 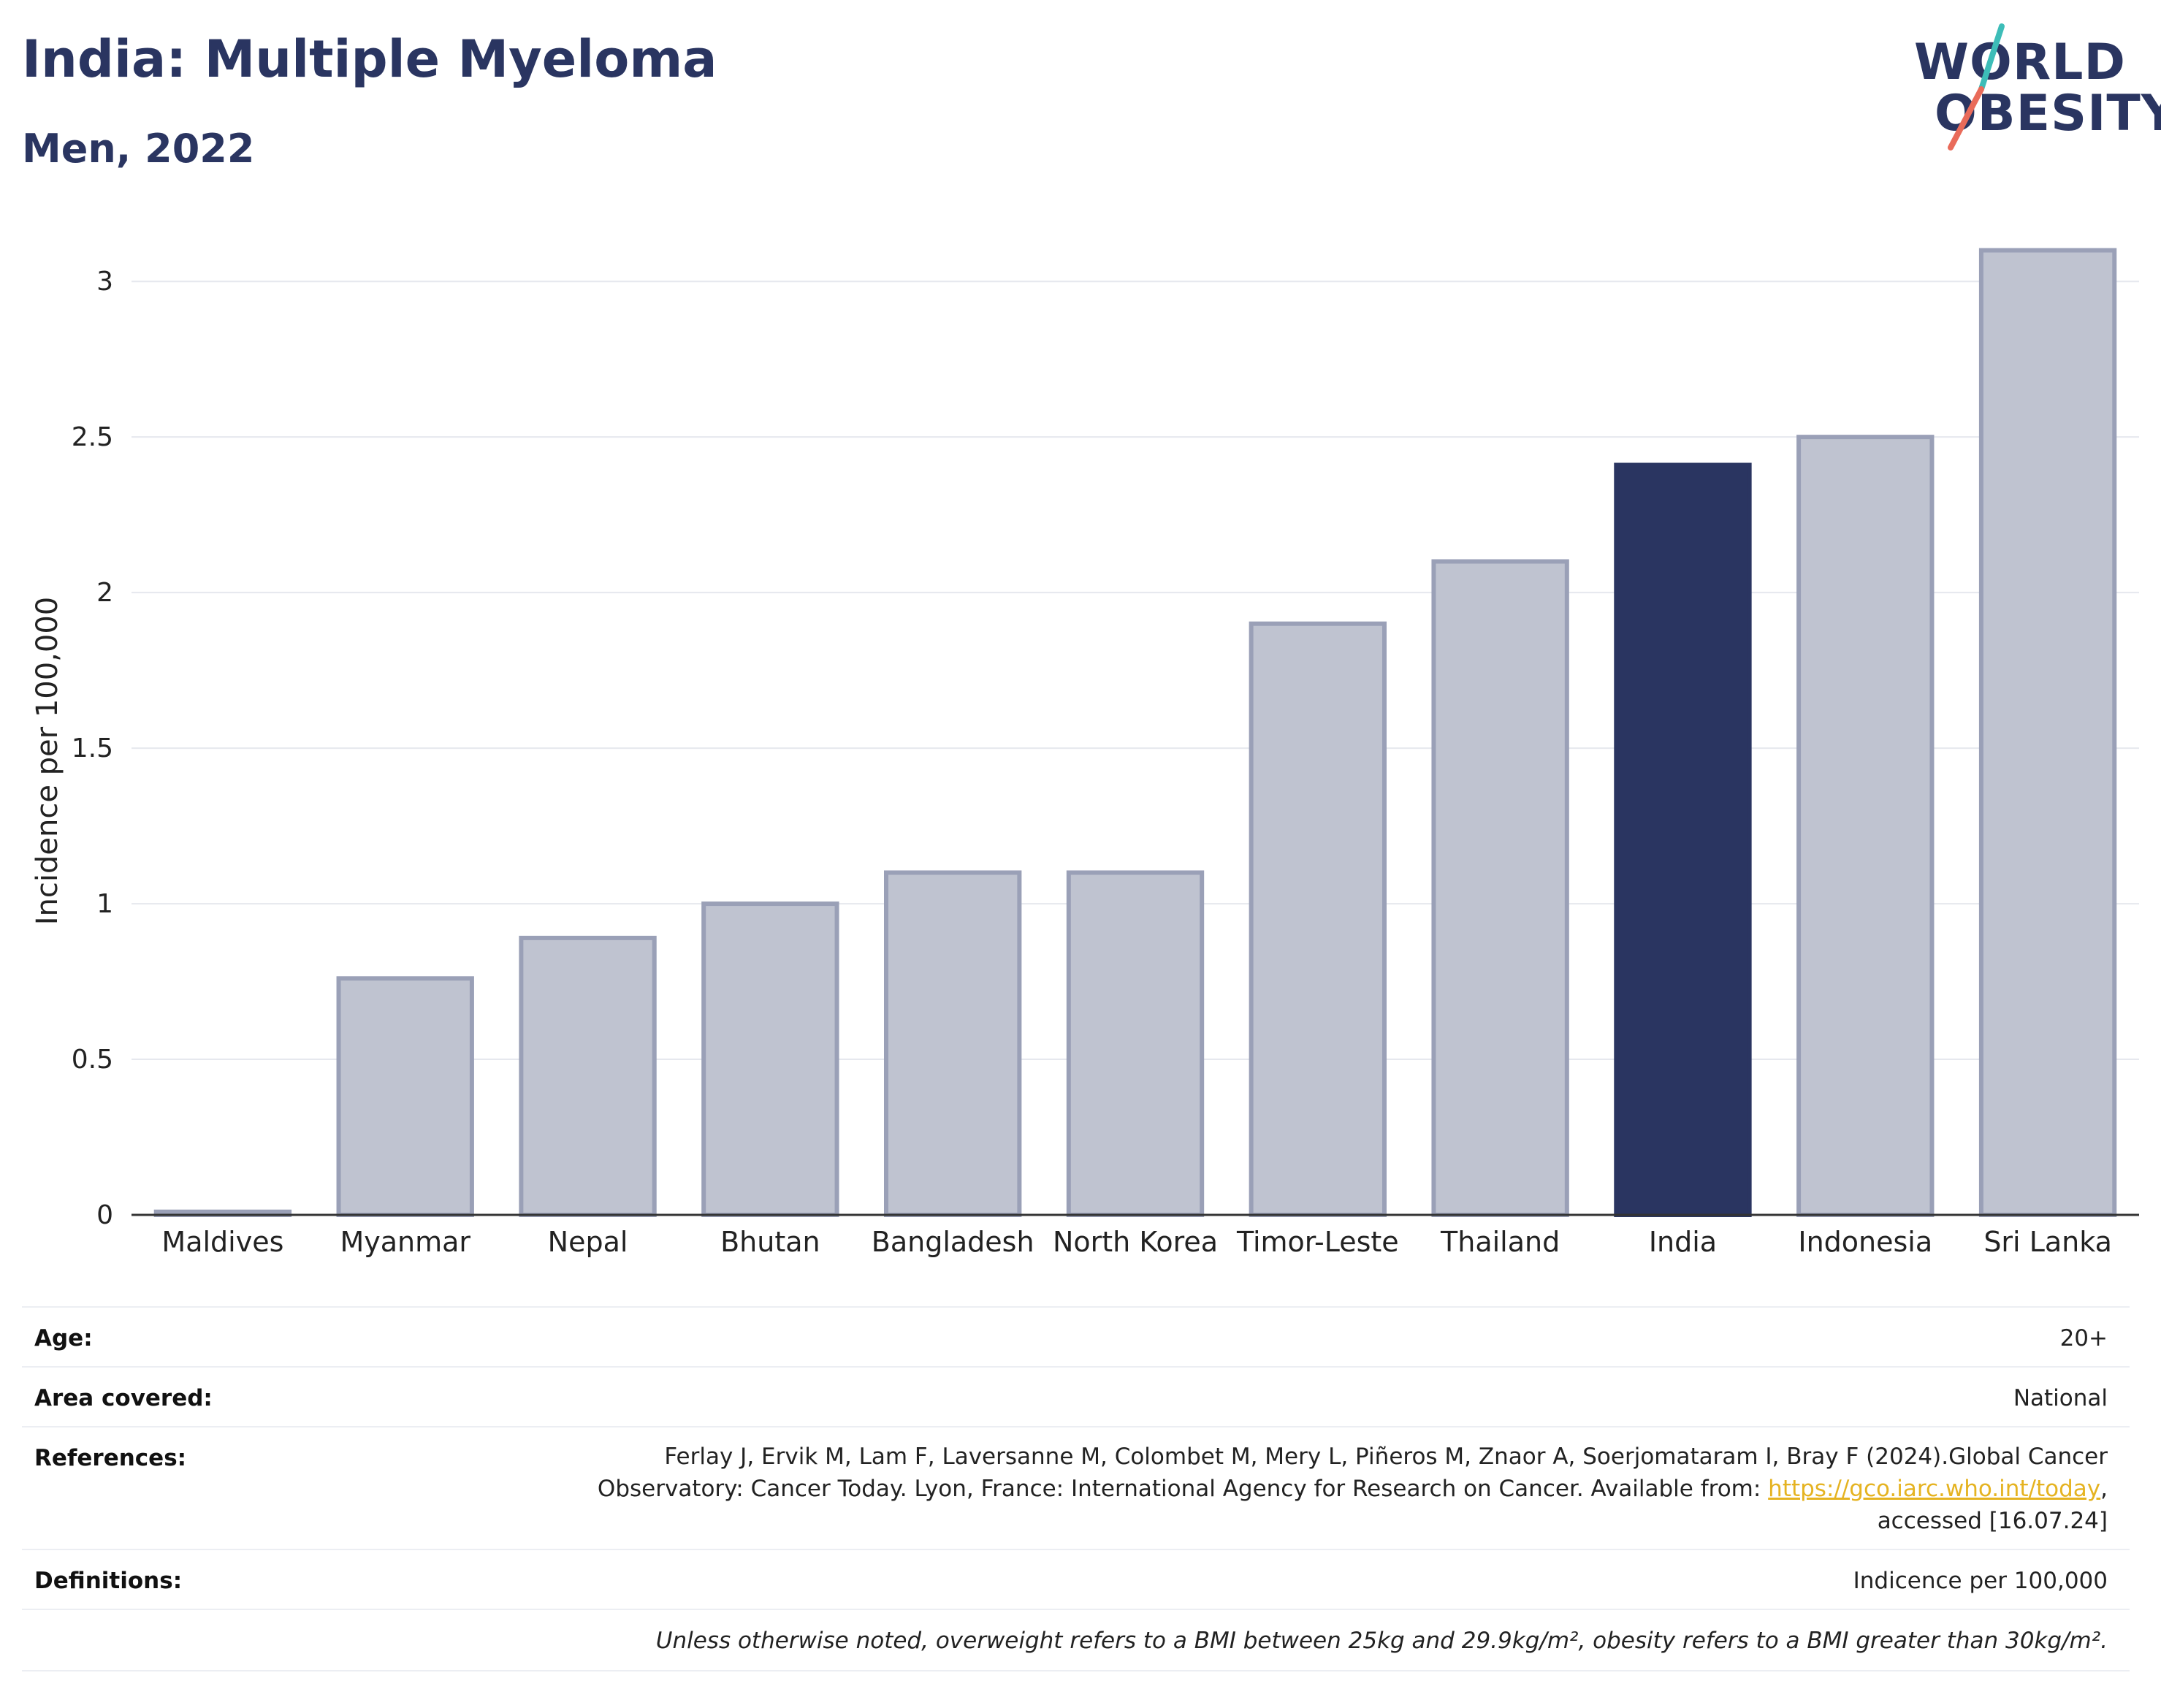 I want to click on y-axis-title: Incidence per 100,000, so click(x=47, y=761).